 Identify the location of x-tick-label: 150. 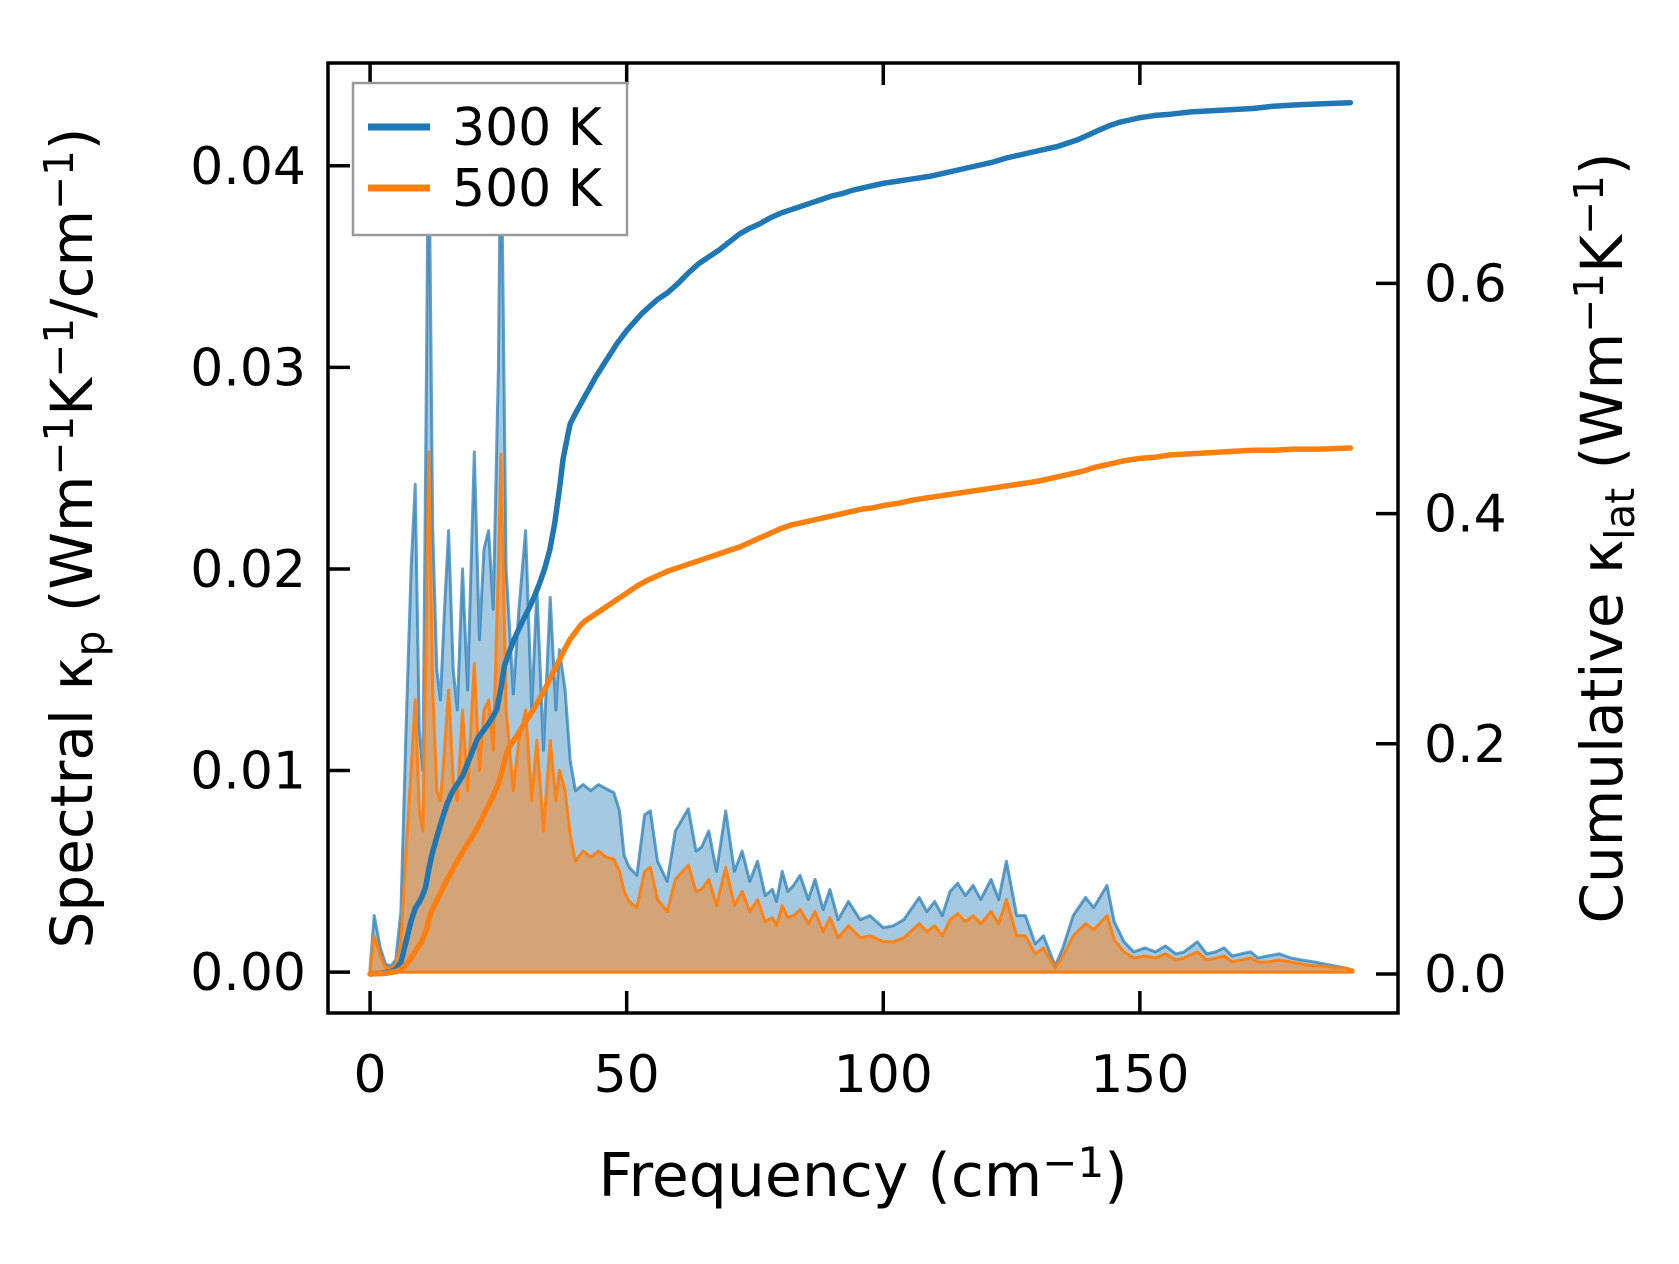
(1139, 1075).